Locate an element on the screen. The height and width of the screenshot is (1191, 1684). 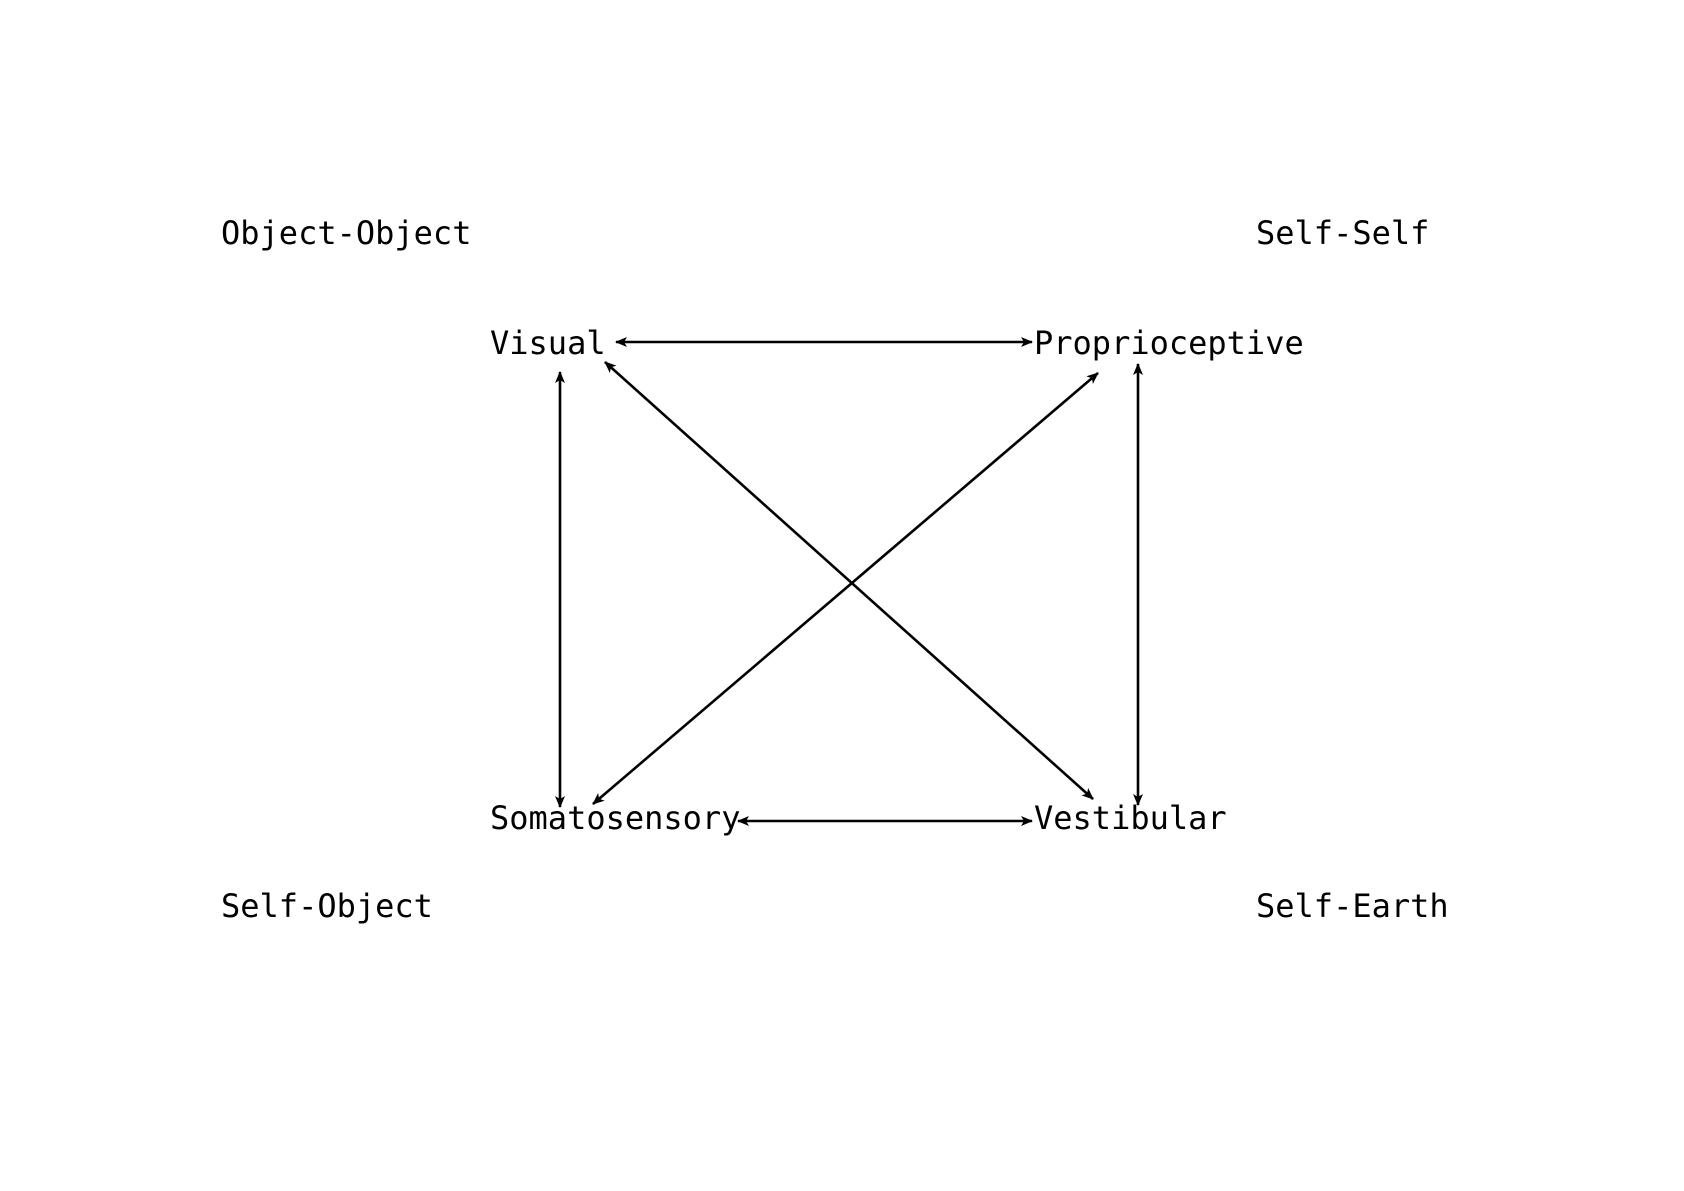
node-proprioceptive: Proprioceptive is located at coordinates (1169, 343).